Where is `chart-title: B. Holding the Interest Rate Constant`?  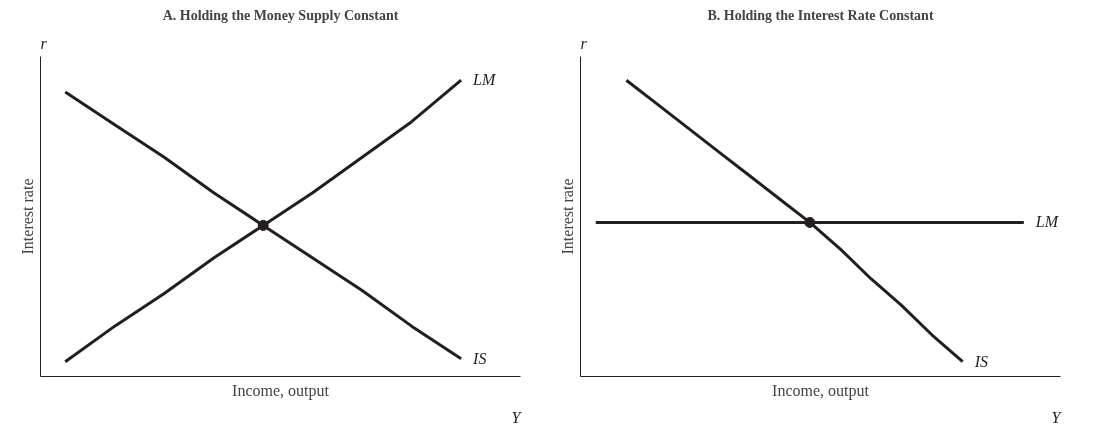
chart-title: B. Holding the Interest Rate Constant is located at coordinates (820, 15).